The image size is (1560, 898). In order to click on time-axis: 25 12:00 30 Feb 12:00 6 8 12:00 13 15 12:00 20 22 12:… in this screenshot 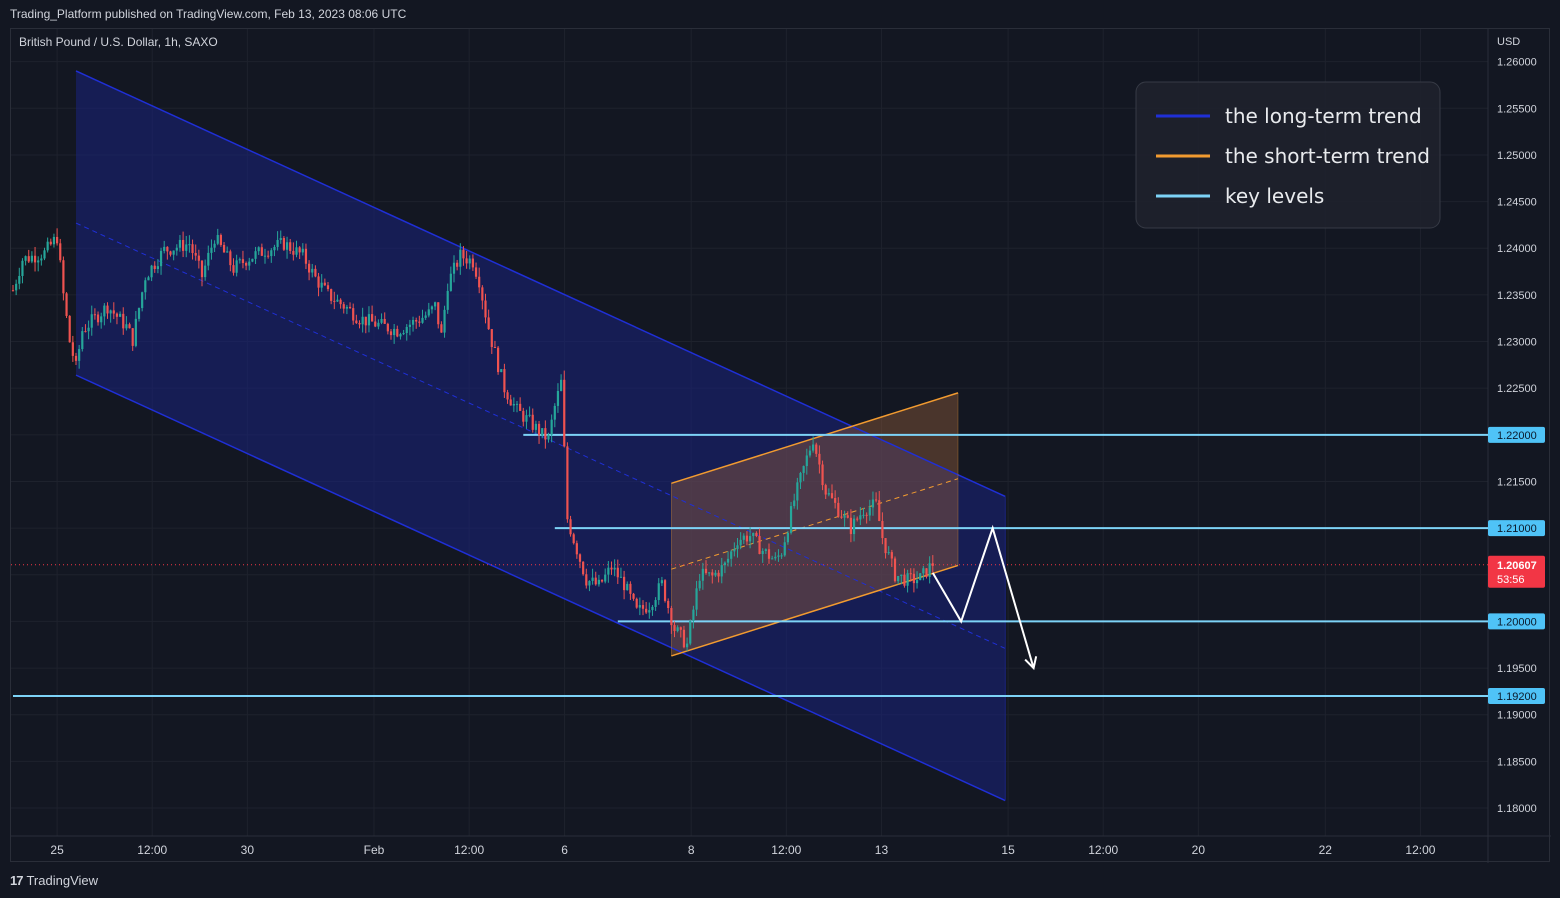, I will do `click(742, 850)`.